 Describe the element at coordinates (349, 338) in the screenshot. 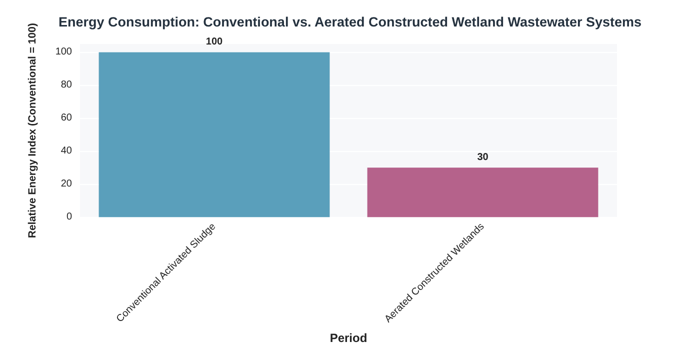

I see `x-axis-title: Period` at that location.